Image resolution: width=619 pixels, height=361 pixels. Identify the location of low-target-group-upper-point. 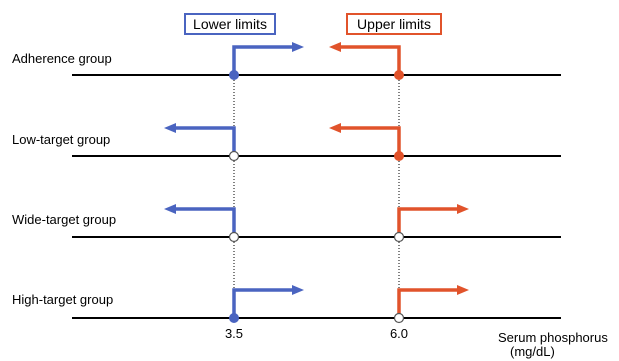
(399, 156).